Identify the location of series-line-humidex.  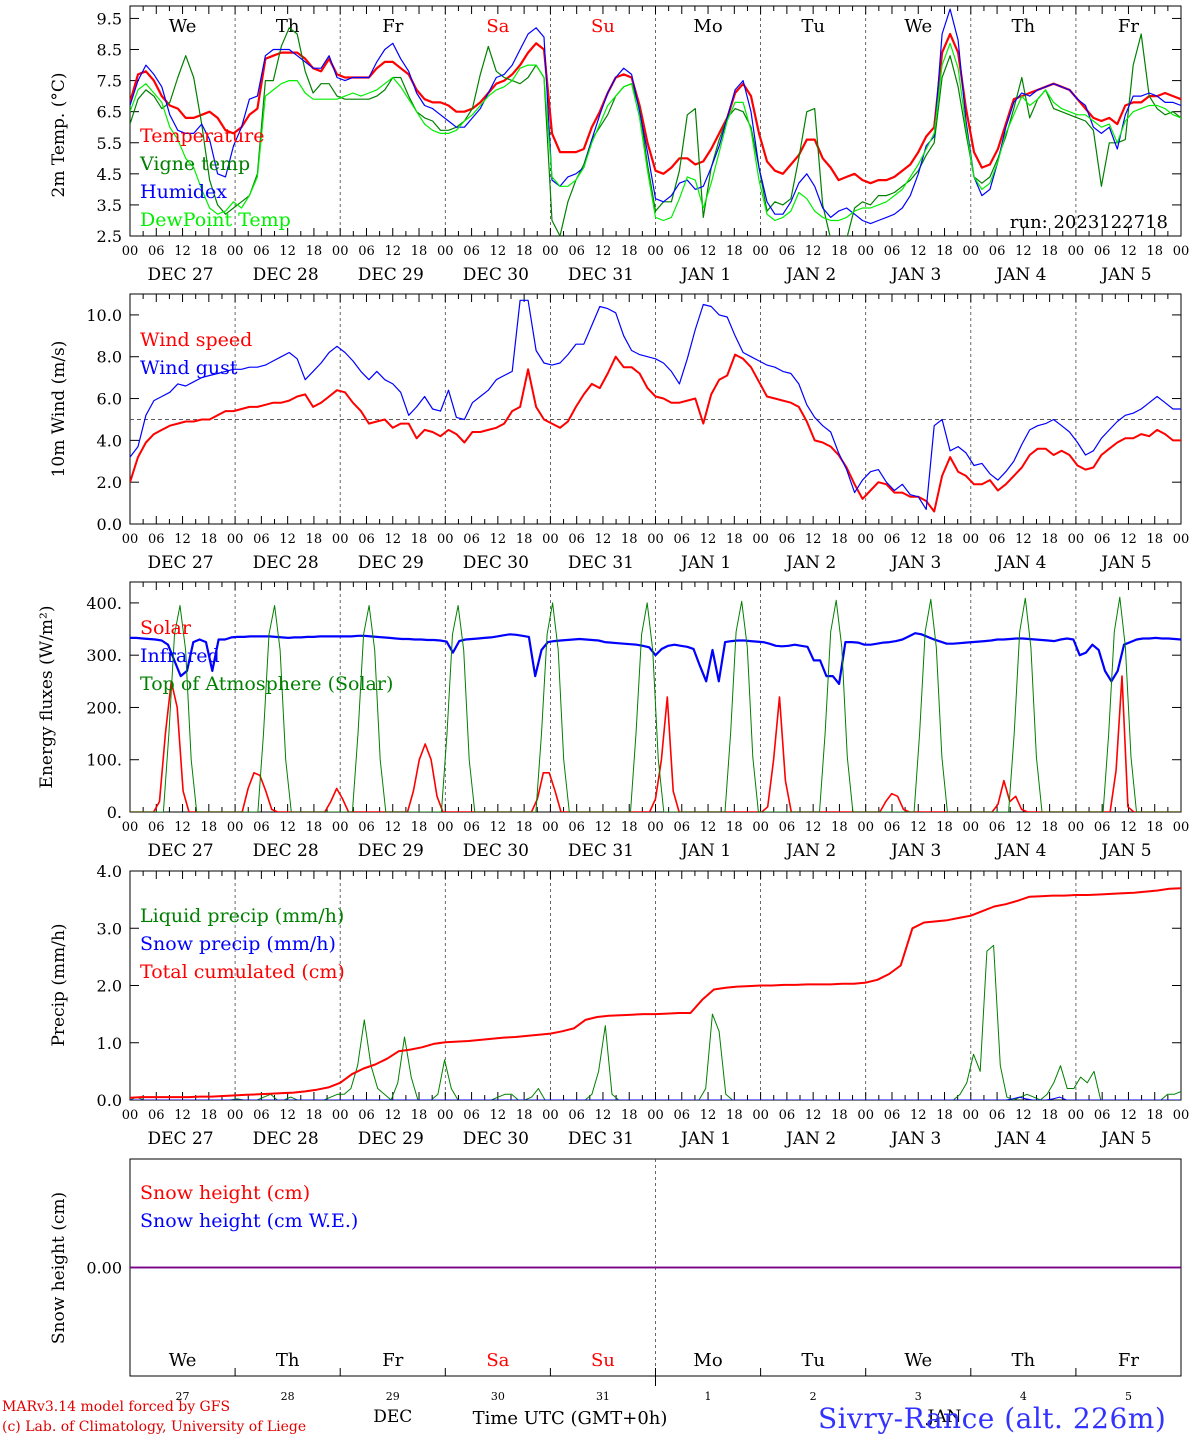
(655, 116).